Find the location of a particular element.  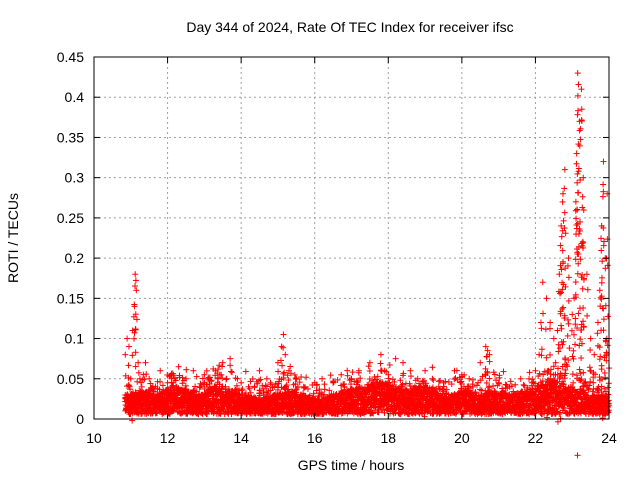

y-tick-label: 0.35 is located at coordinates (70, 137).